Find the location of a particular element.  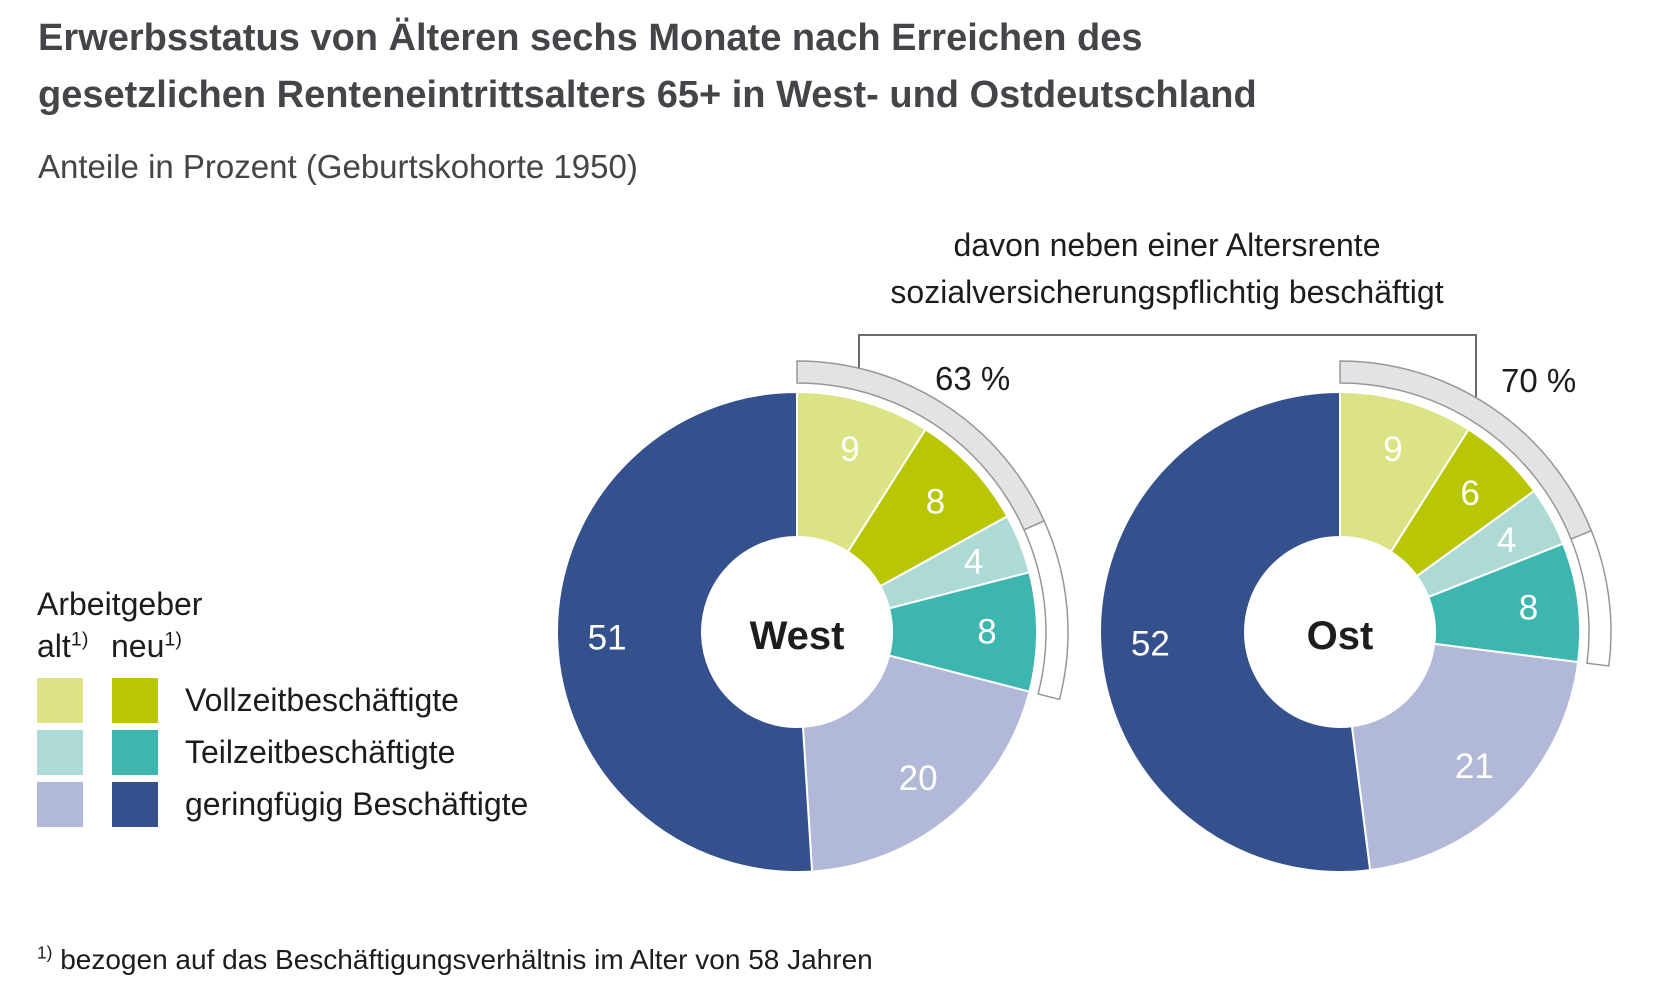

slice-ost-neu_geringfuegig is located at coordinates (1235, 632).